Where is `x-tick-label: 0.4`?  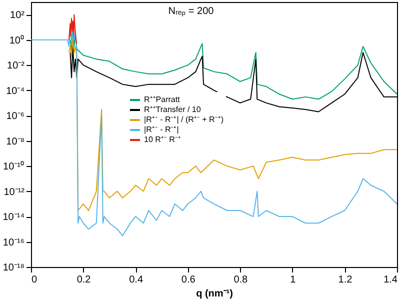 x-tick-label: 0.4 is located at coordinates (136, 280).